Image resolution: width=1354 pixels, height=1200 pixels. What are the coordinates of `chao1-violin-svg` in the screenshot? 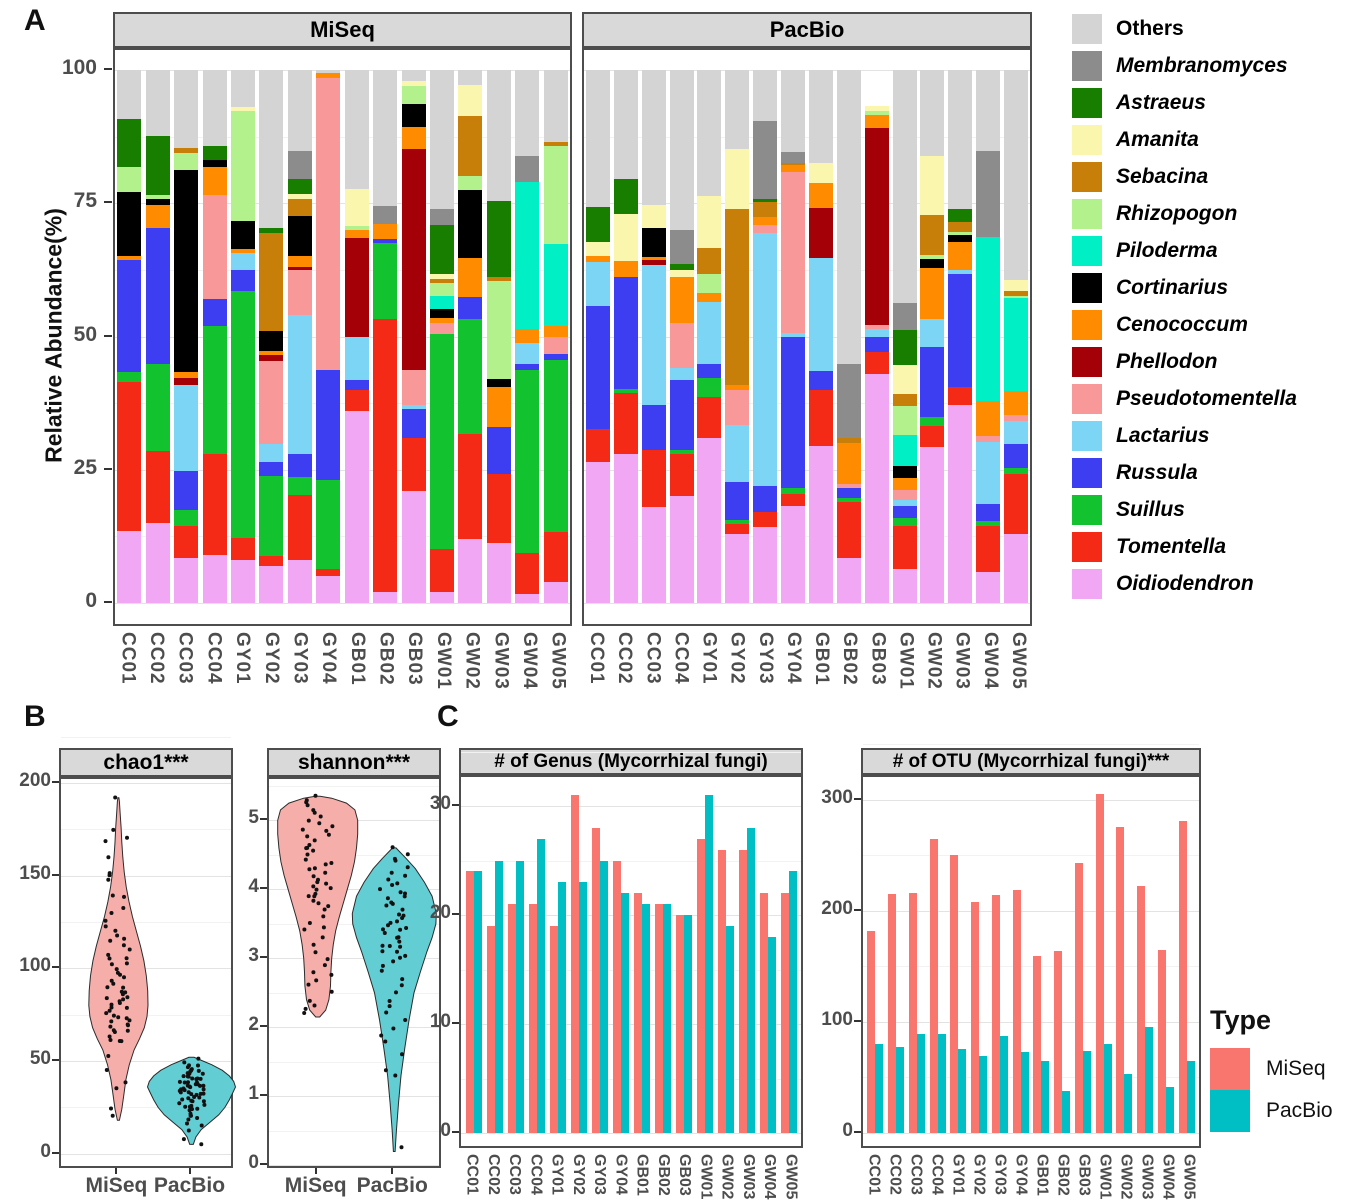 It's located at (162, 971).